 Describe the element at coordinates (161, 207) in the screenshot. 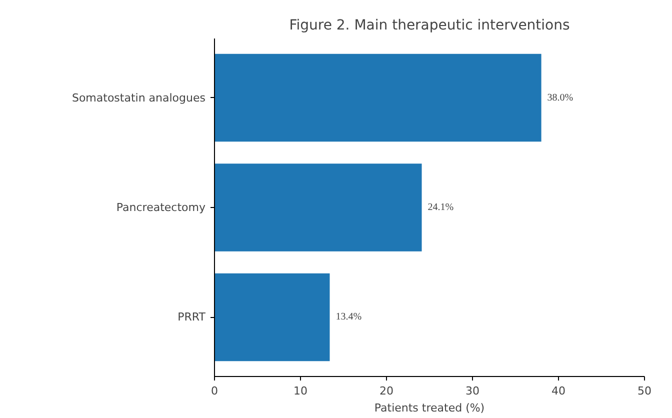

I see `y-tick-label: Pancreatectomy` at that location.